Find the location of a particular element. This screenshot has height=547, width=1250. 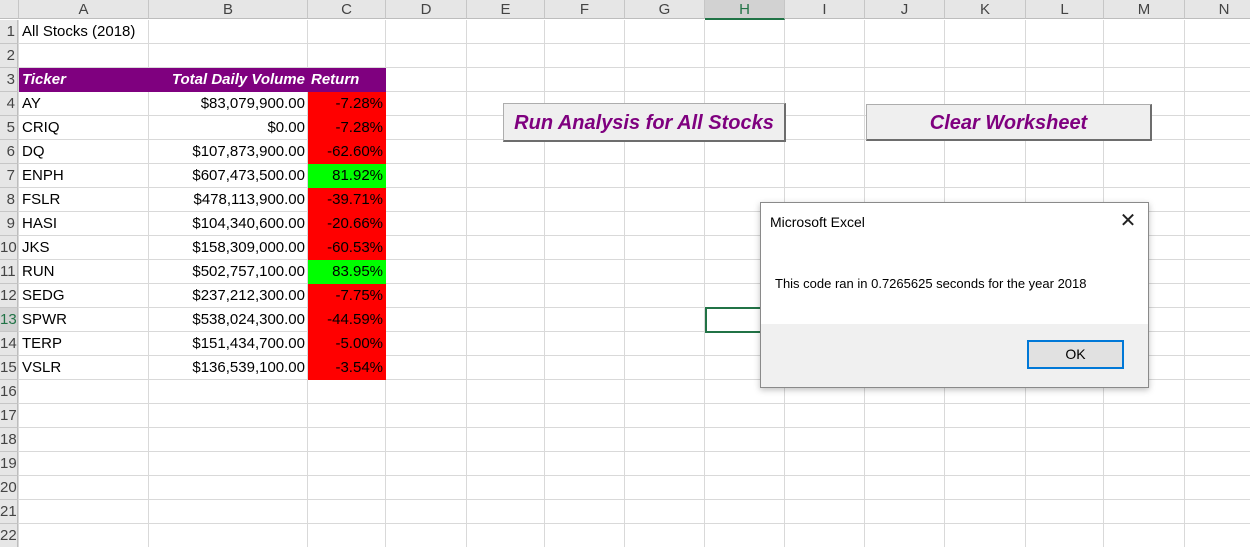

column-header-c: C is located at coordinates (347, 9).